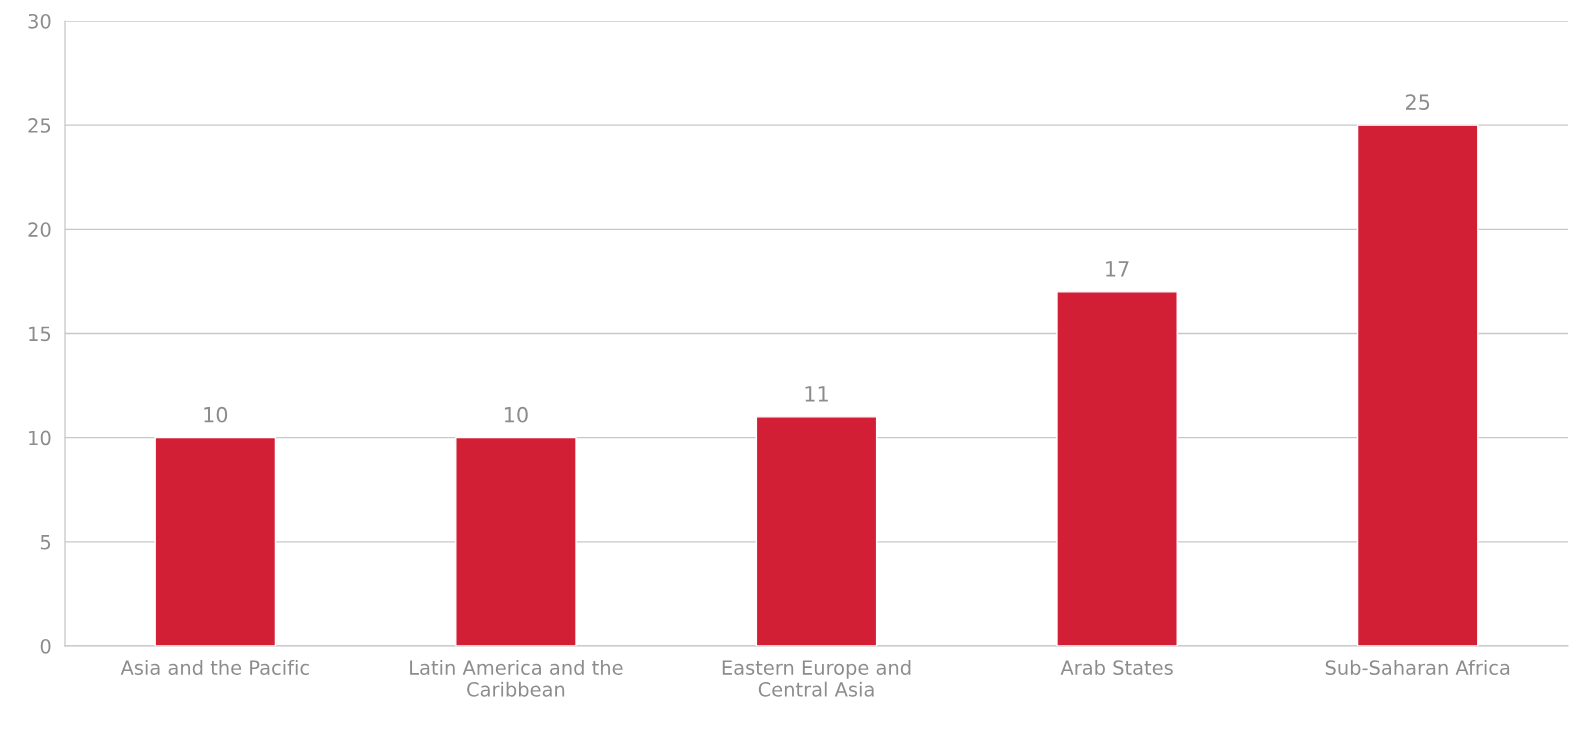 The width and height of the screenshot is (1591, 732). I want to click on x-tick-label: Latin America and the Caribbean, so click(516, 678).